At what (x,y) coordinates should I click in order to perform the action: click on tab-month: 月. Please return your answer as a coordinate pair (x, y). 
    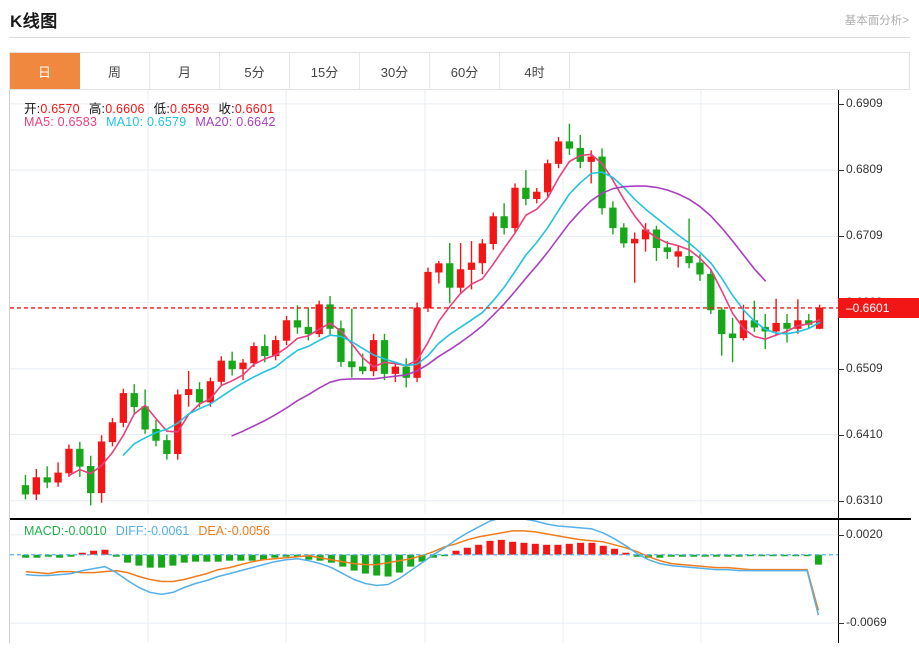
    Looking at the image, I should click on (185, 71).